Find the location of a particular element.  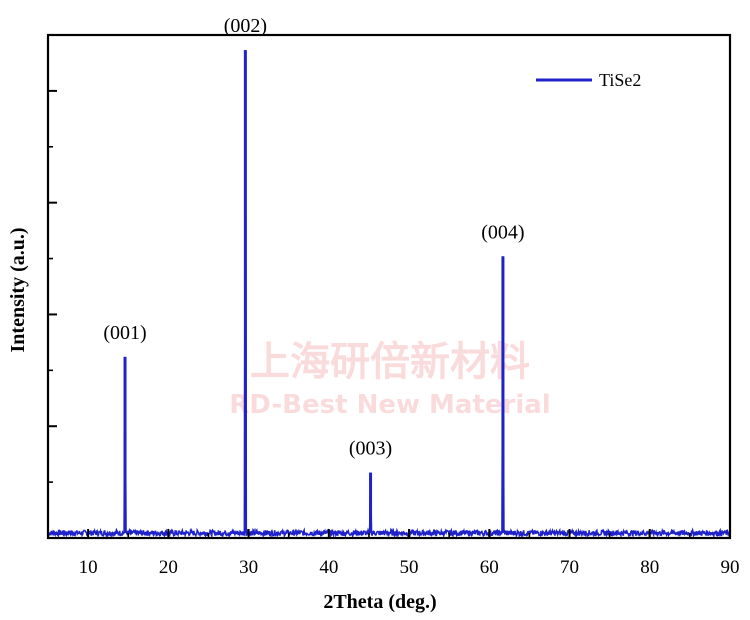

watermark-line-2: RD-Best New Material is located at coordinates (389, 405).